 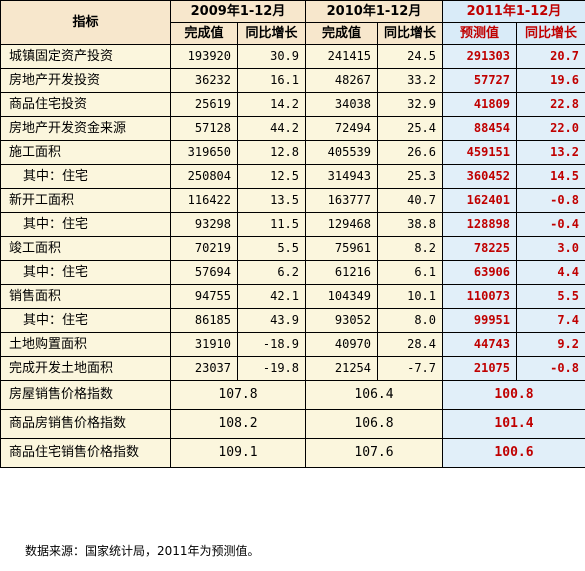 I want to click on table-row: 其中：住宅 250804 12.5 314943 25.3 360452 14.5, so click(x=292, y=176).